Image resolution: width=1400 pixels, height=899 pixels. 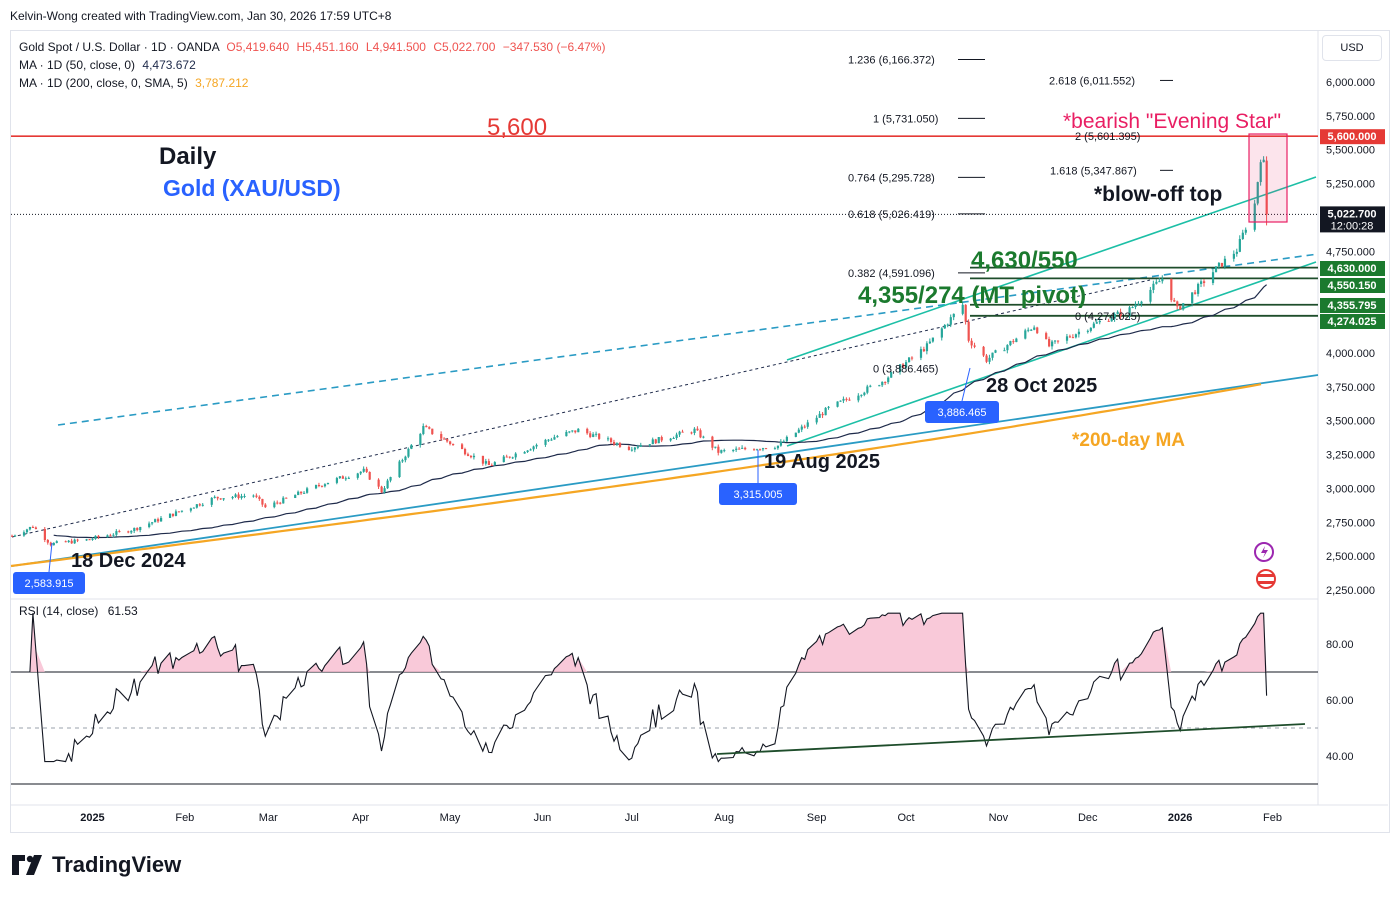 I want to click on legend-ma200-label: MA · 1D (200, close, 0, SMA, 5), so click(x=103, y=83).